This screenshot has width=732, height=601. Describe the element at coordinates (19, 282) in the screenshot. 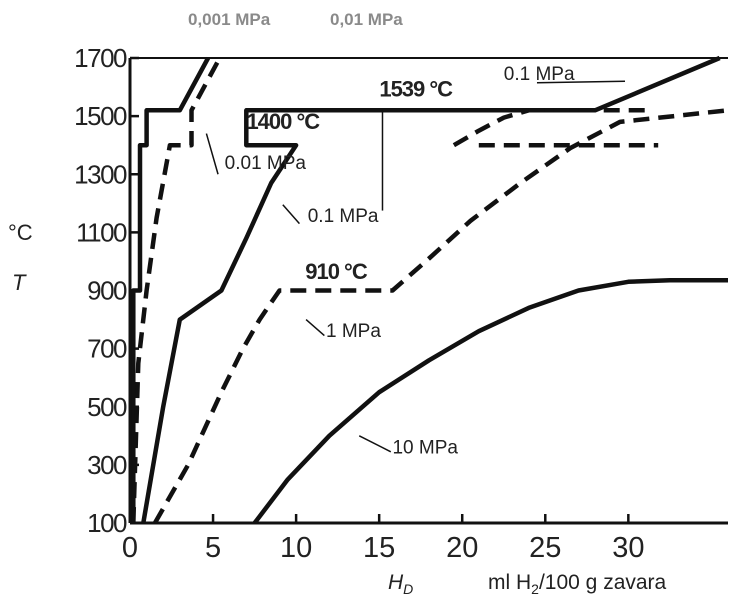

I see `y-axis-symbol: T` at that location.